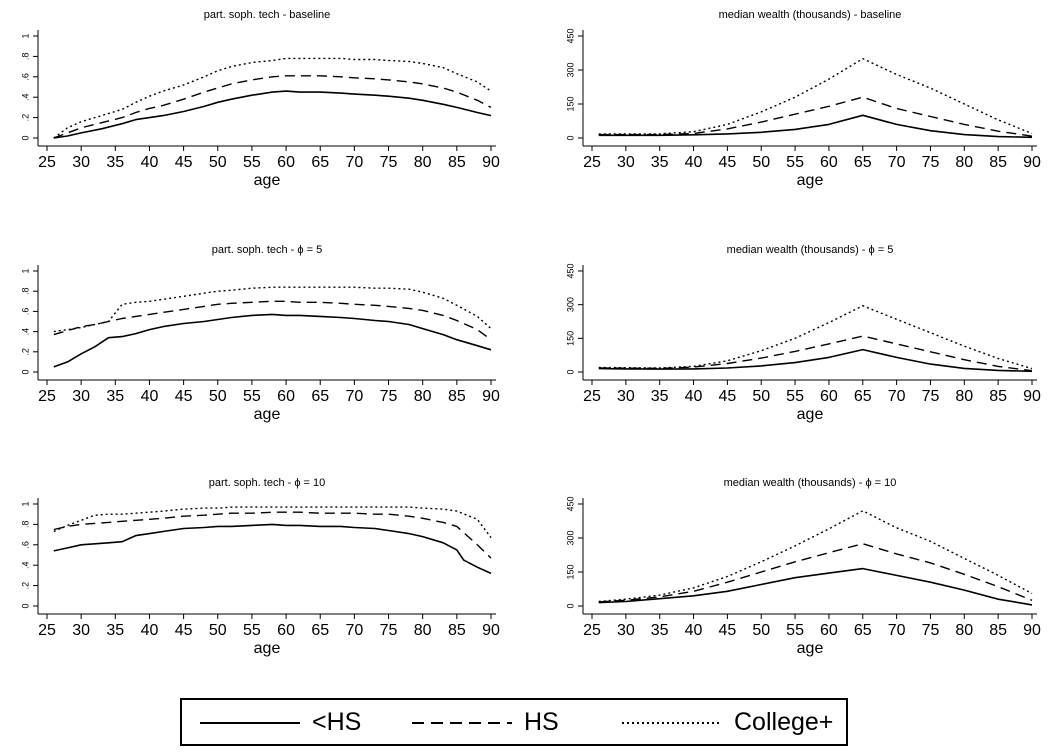 The image size is (1050, 754). I want to click on legend-item-hs: HS, so click(502, 722).